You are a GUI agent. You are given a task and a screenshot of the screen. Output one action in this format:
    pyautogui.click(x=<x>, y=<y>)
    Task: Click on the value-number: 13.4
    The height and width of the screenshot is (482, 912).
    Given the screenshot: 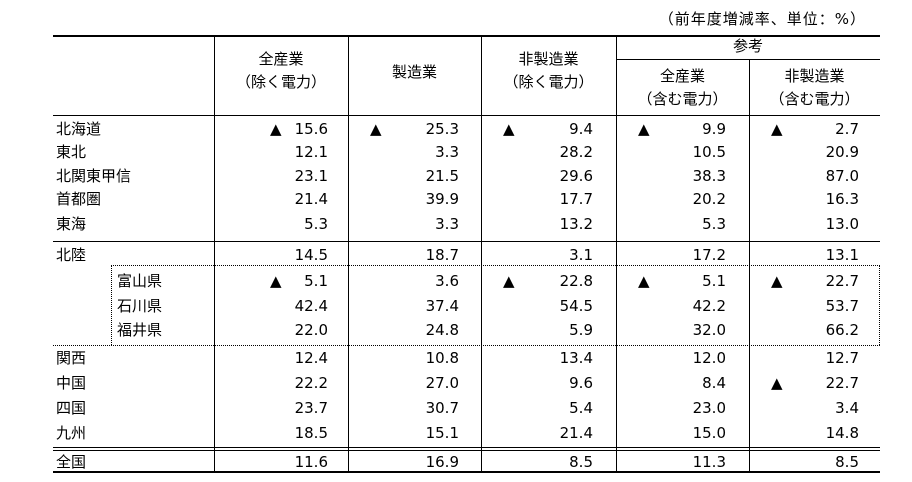 What is the action you would take?
    pyautogui.click(x=576, y=358)
    